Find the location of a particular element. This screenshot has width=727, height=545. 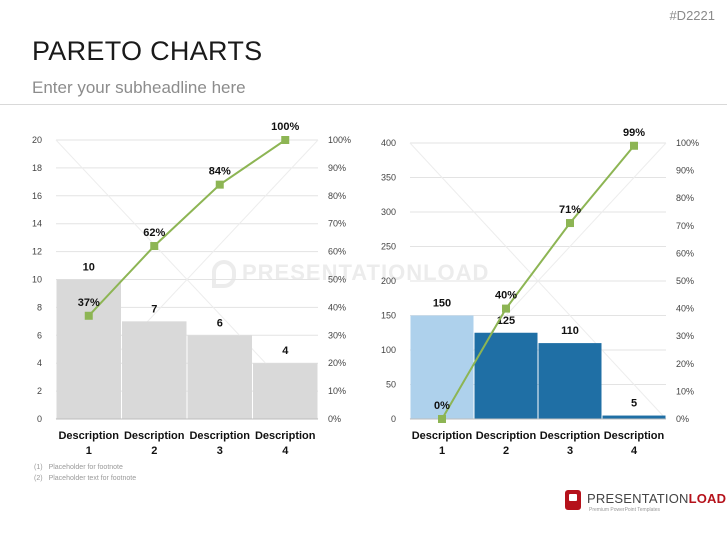

y-tick-label: 100 is located at coordinates (388, 350).